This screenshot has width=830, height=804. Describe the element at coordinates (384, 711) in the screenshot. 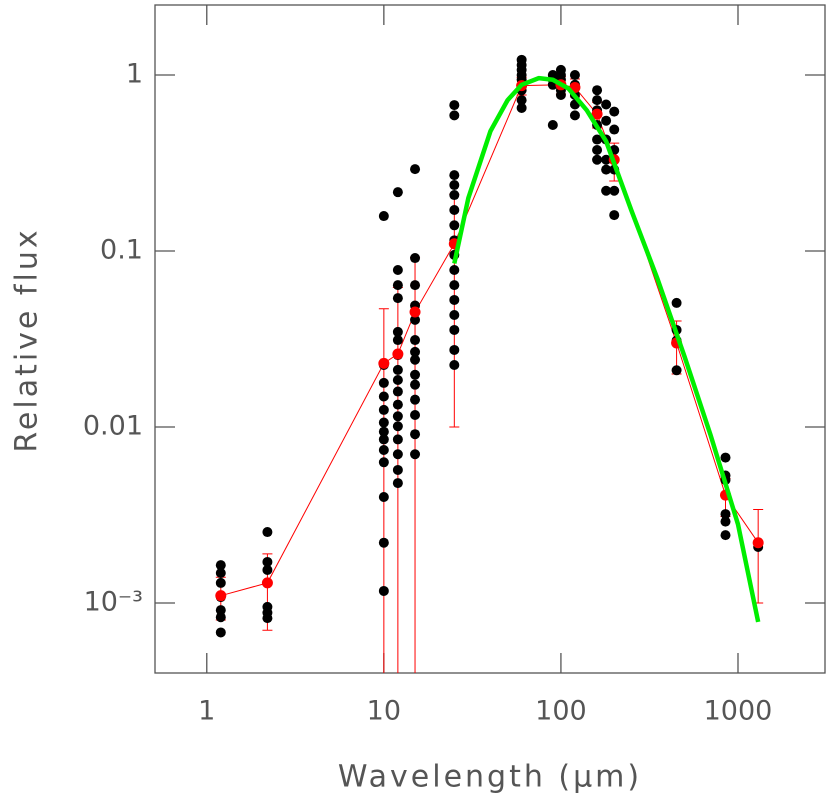

I see `x-tick-label: 10` at that location.